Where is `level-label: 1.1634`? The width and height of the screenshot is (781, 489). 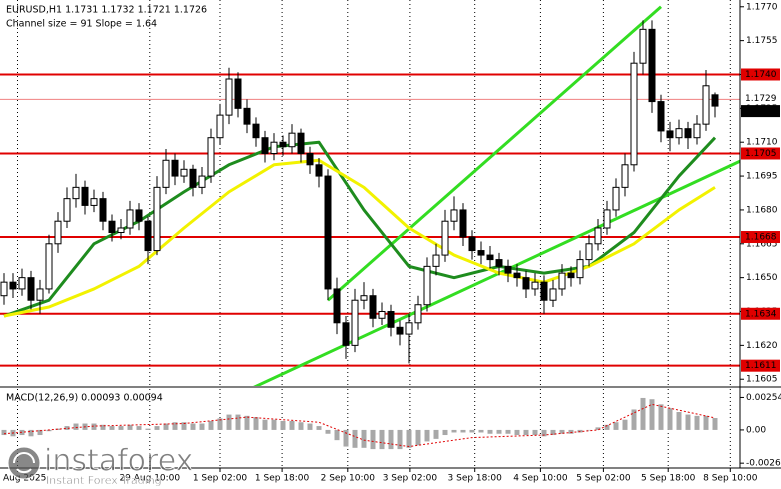 level-label: 1.1634 is located at coordinates (761, 314).